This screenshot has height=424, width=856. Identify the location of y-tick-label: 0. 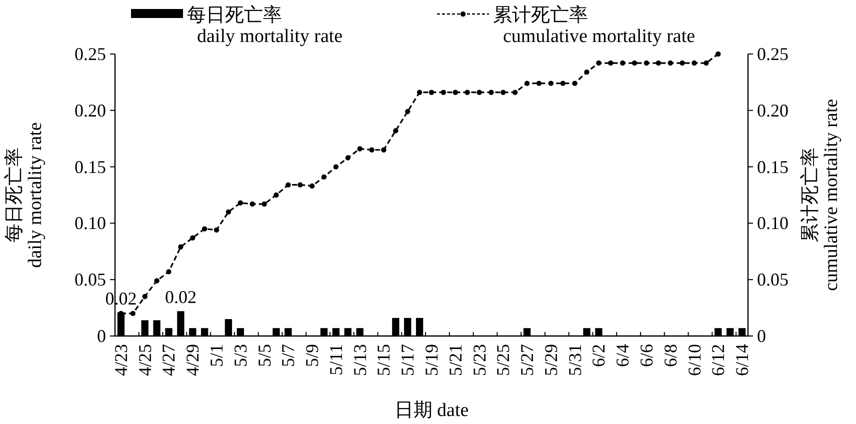
(101, 336).